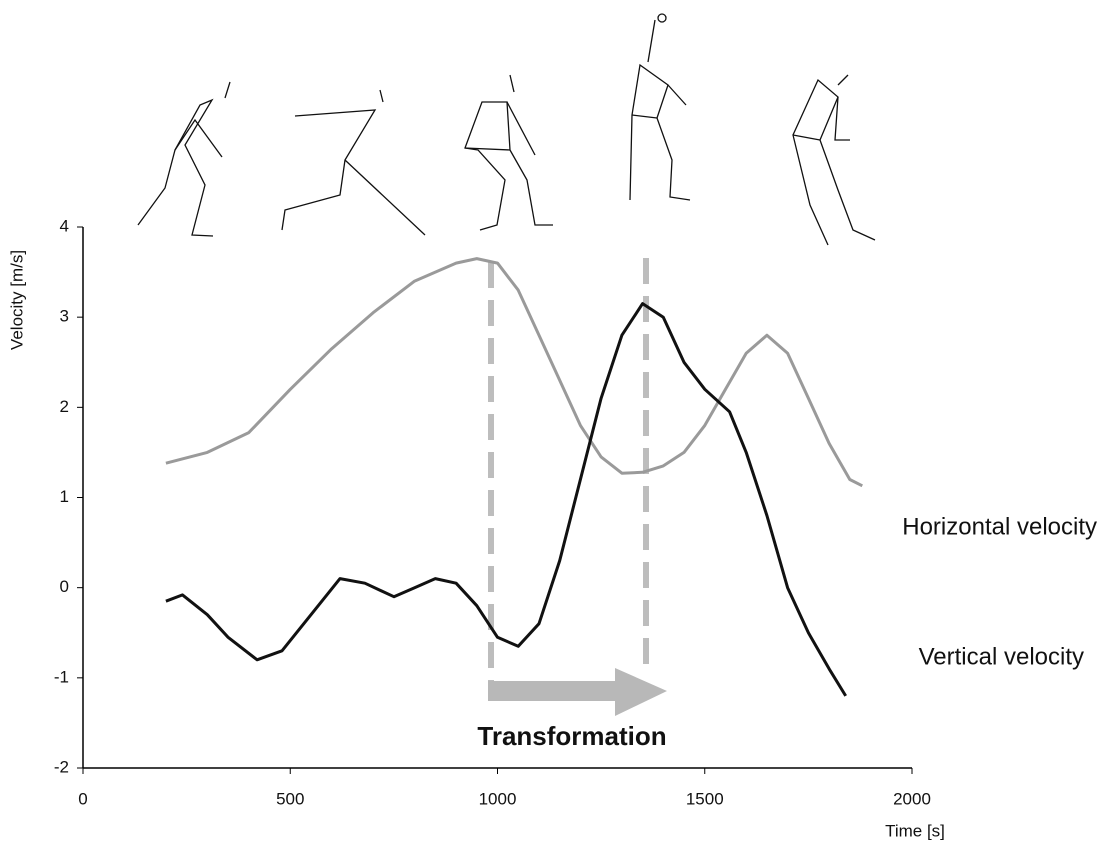  What do you see at coordinates (999, 526) in the screenshot?
I see `series-label: Horizontal velocity` at bounding box center [999, 526].